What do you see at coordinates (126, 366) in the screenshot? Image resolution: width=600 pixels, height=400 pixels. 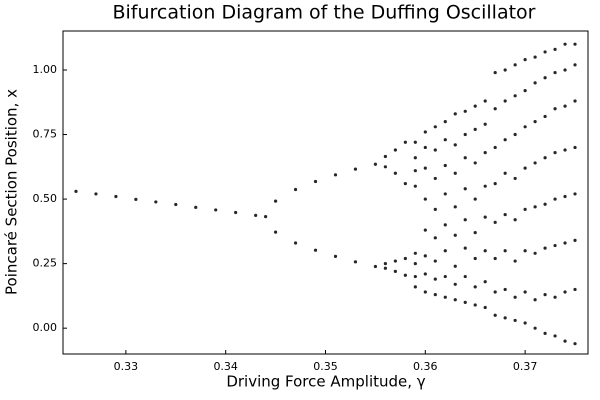 I see `x-tick-label: 0.33` at bounding box center [126, 366].